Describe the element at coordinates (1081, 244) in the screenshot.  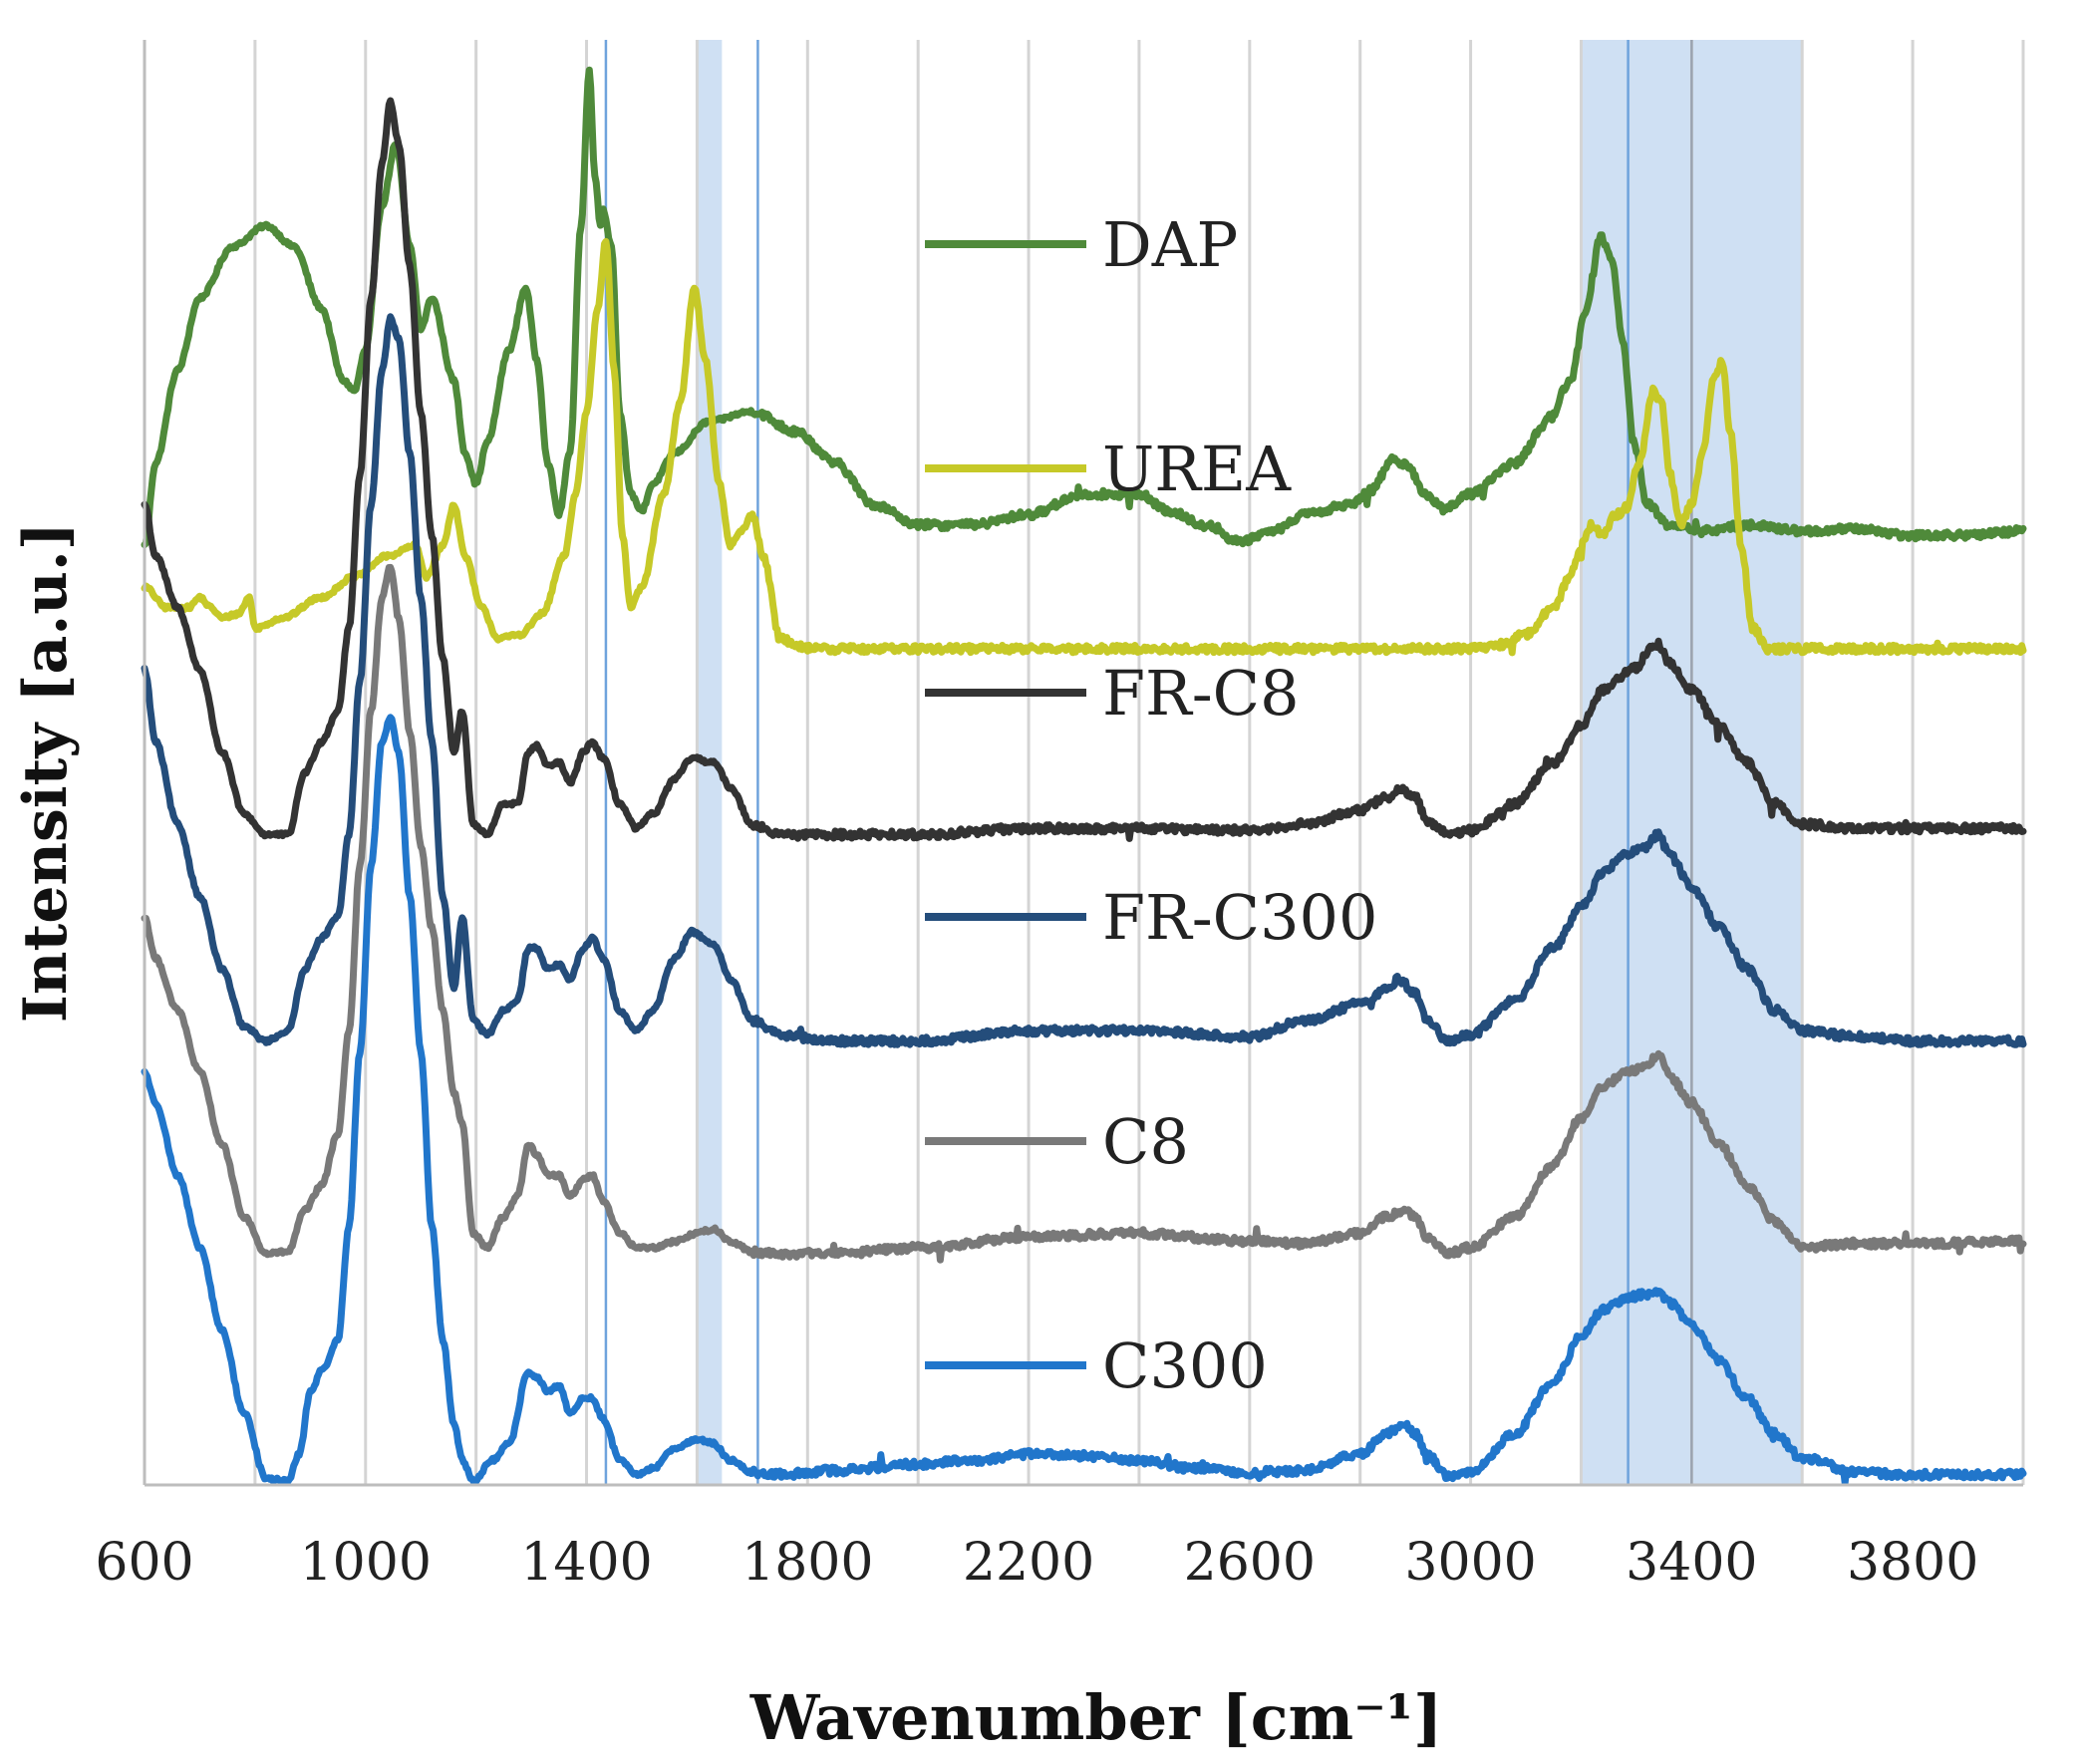
I see `legend-item-dap: DAP` at that location.